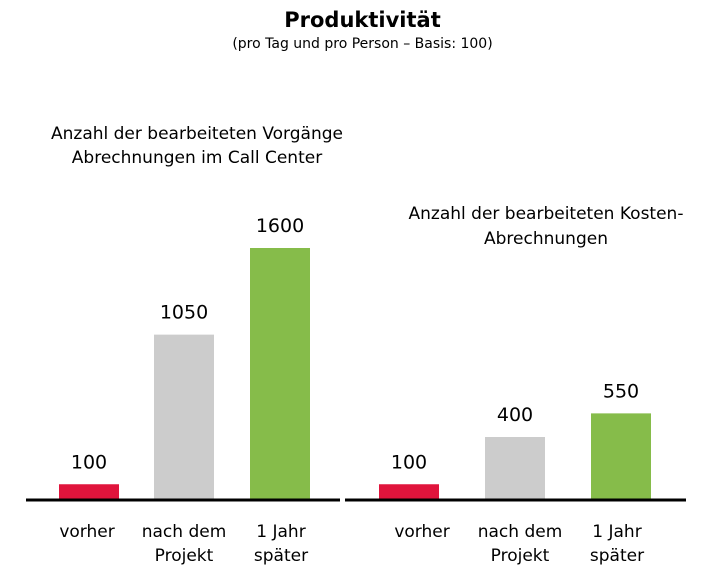 Image resolution: width=725 pixels, height=577 pixels. What do you see at coordinates (184, 532) in the screenshot?
I see `chart-1-category-label: nach dem` at bounding box center [184, 532].